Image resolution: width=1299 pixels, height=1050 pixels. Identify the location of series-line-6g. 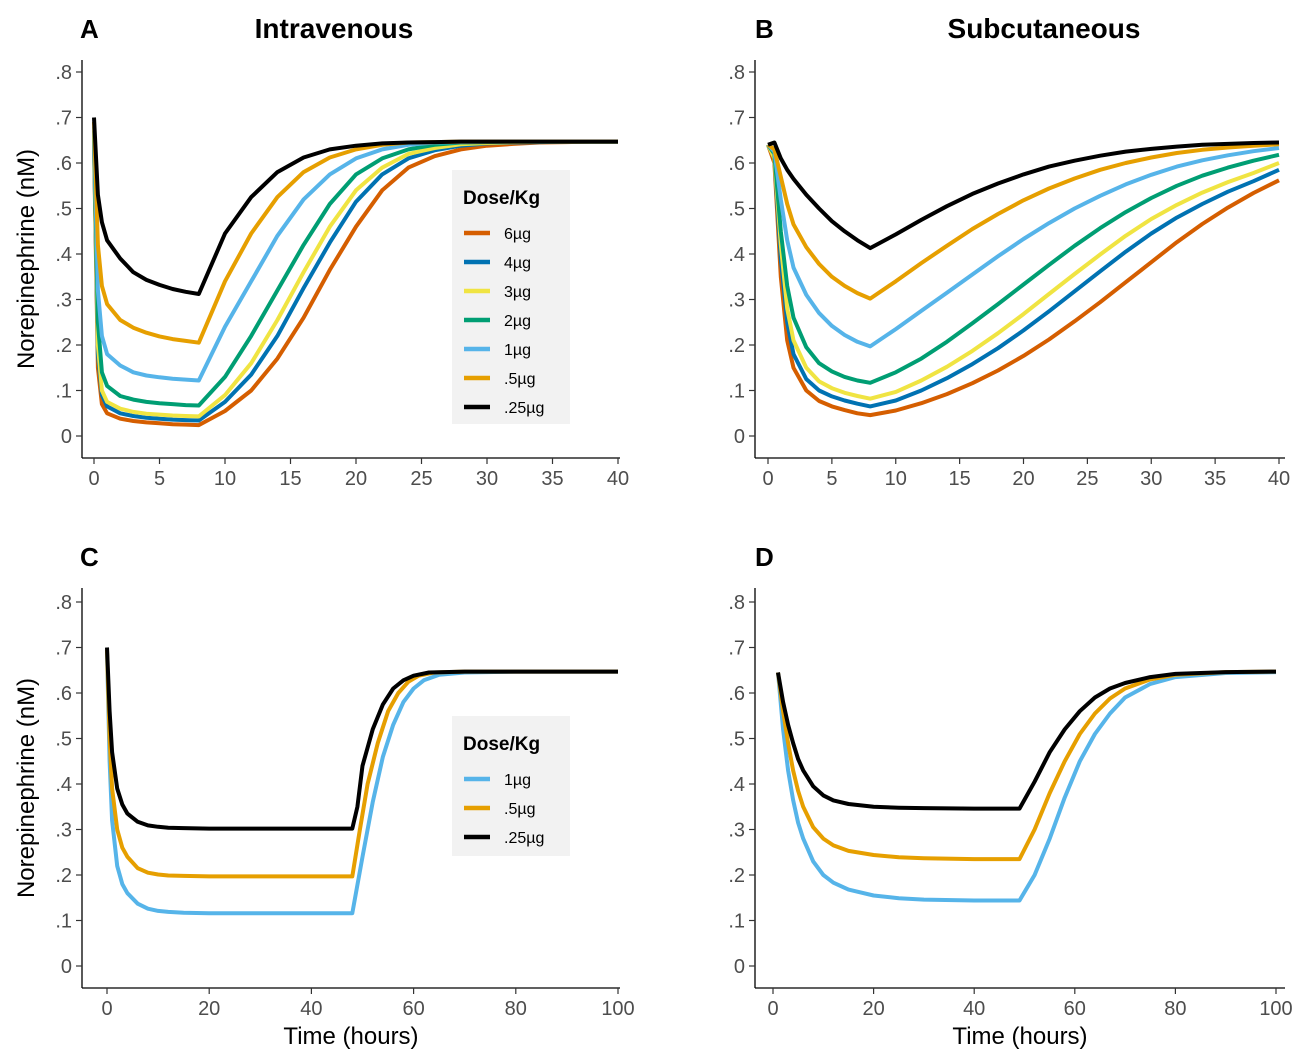
(1023, 281).